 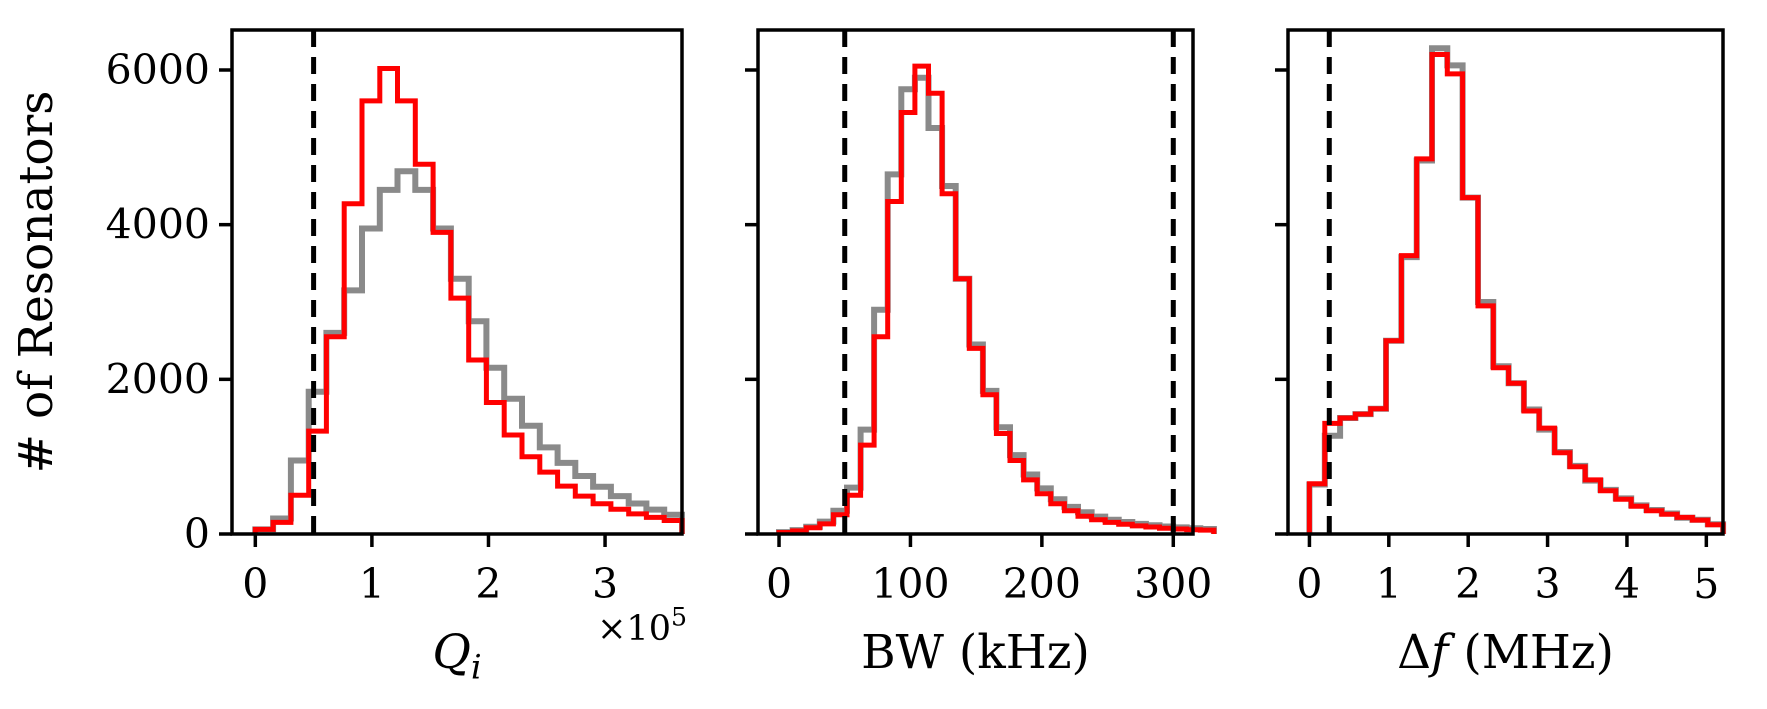 What do you see at coordinates (642, 625) in the screenshot?
I see `x-axis-offset-text: ×10⁵` at bounding box center [642, 625].